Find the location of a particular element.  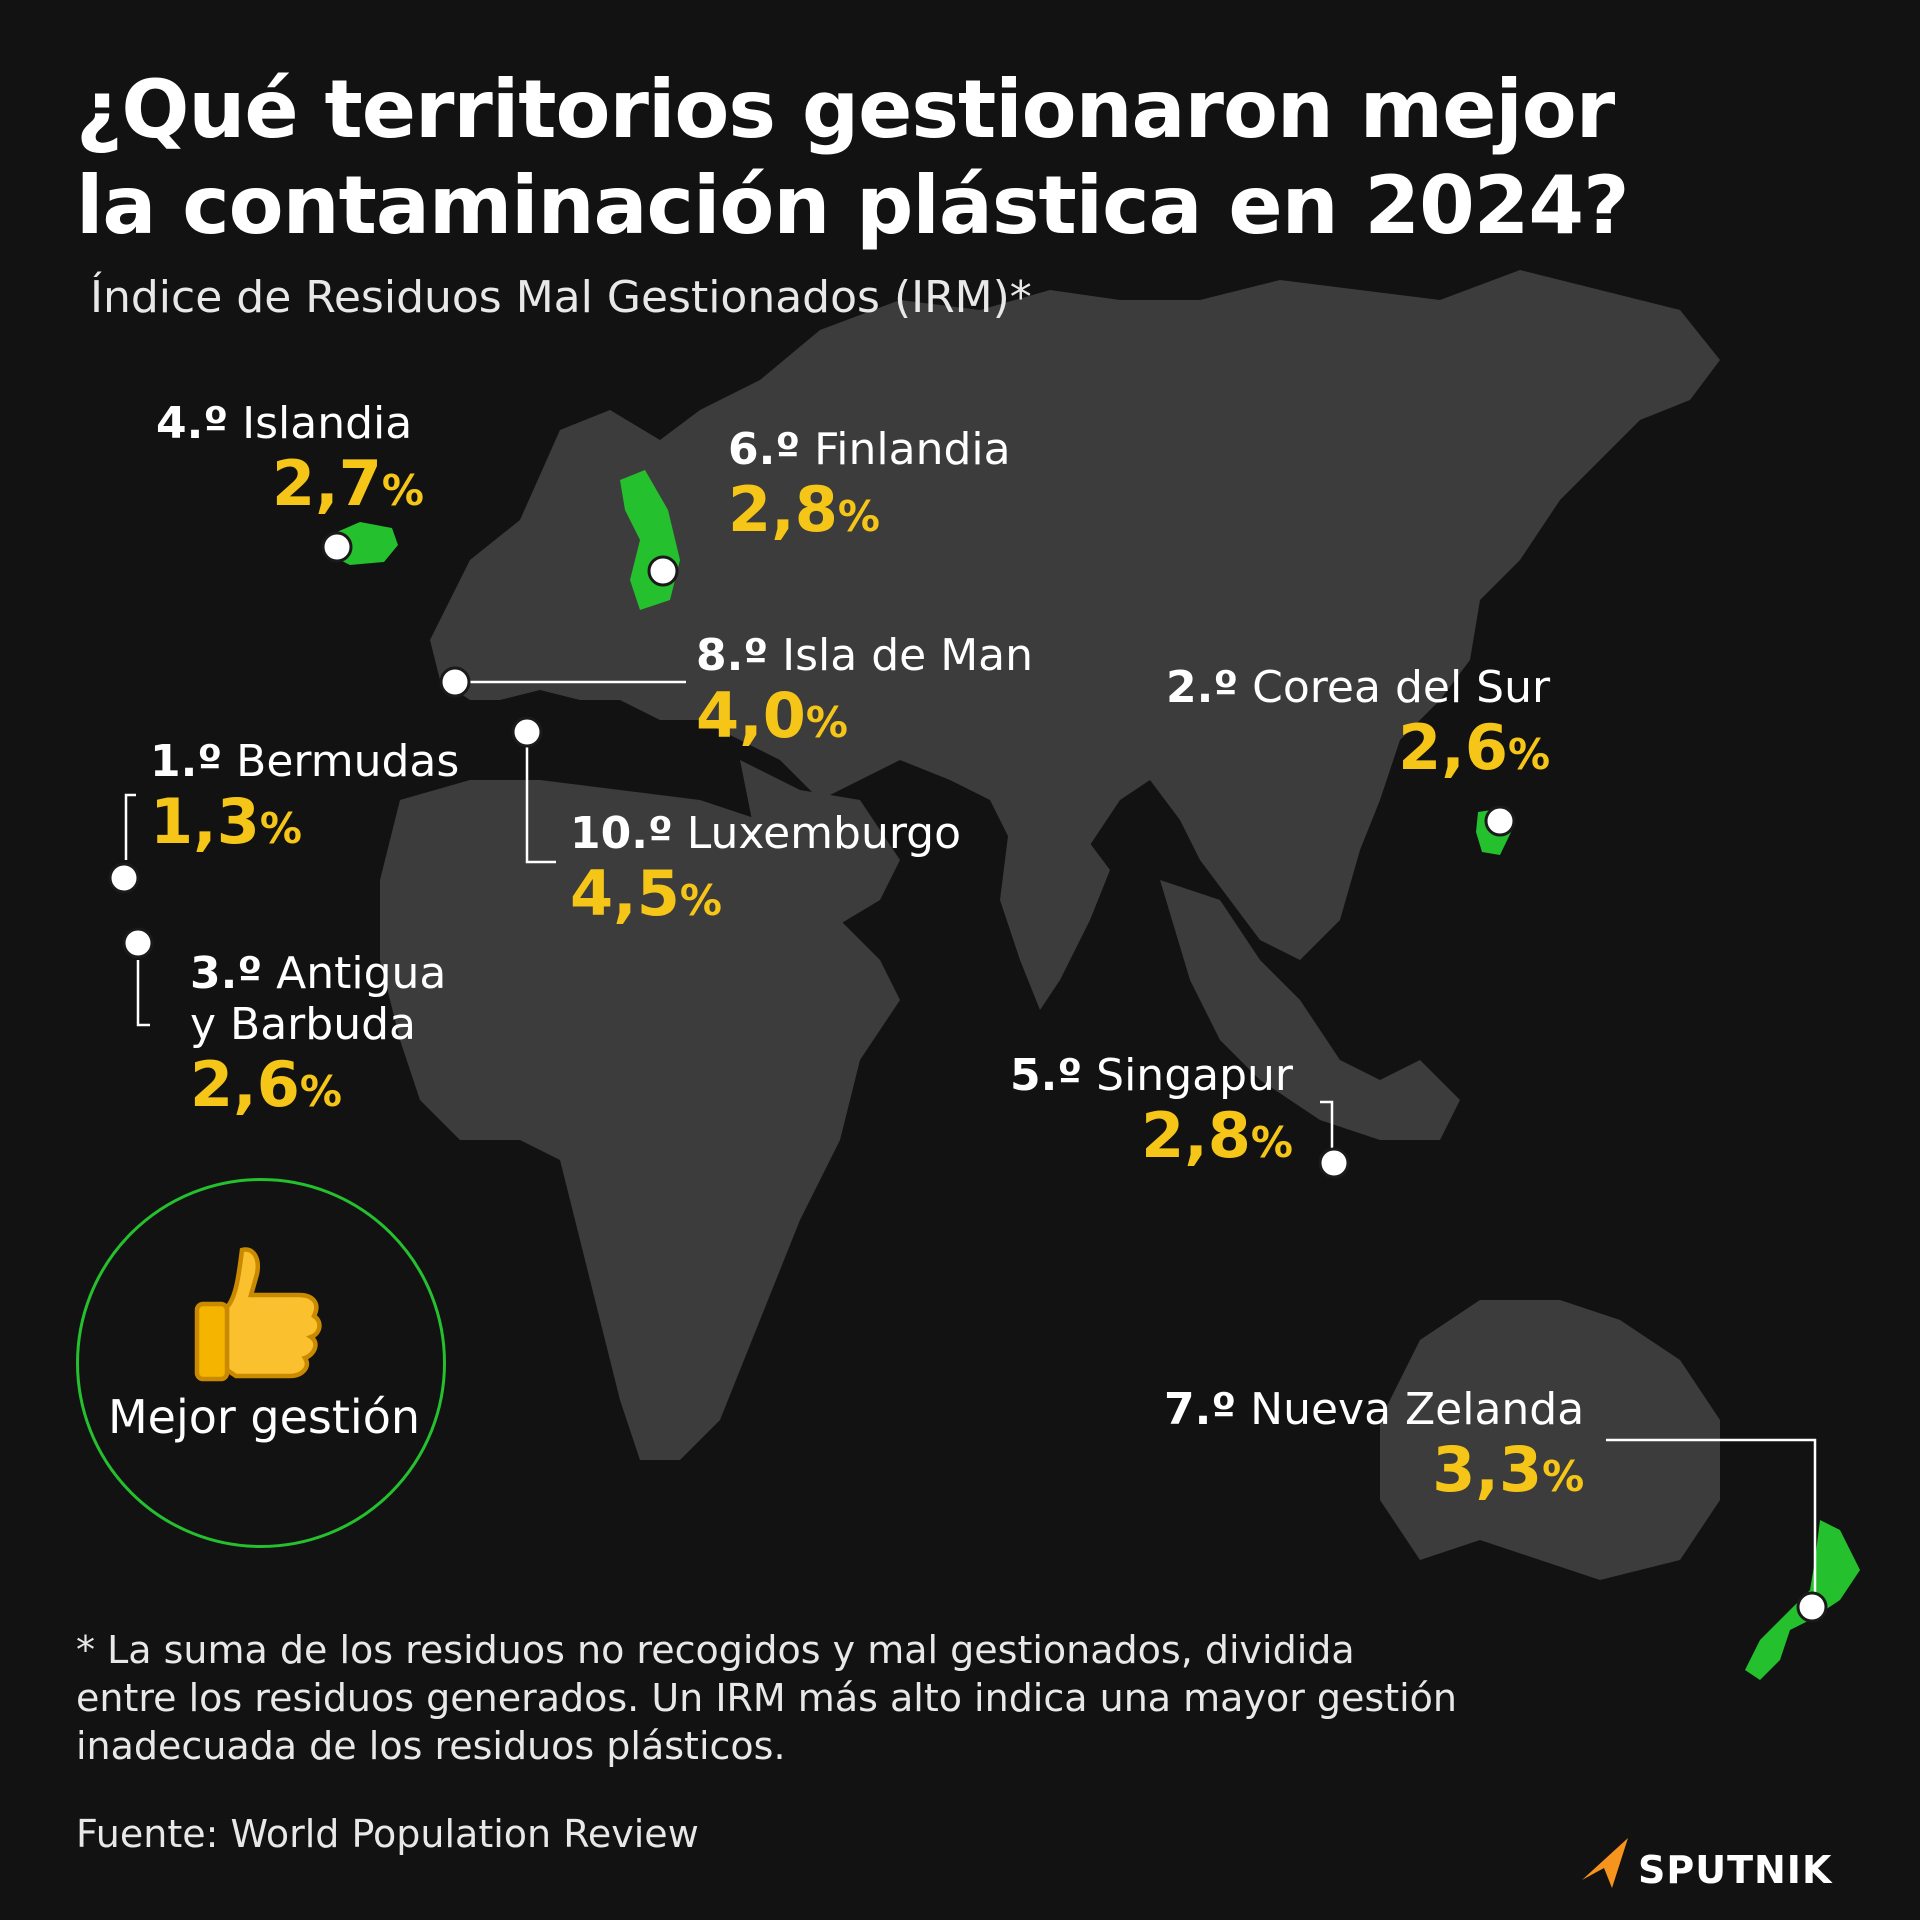

rank-number: 1.º is located at coordinates (186, 761).